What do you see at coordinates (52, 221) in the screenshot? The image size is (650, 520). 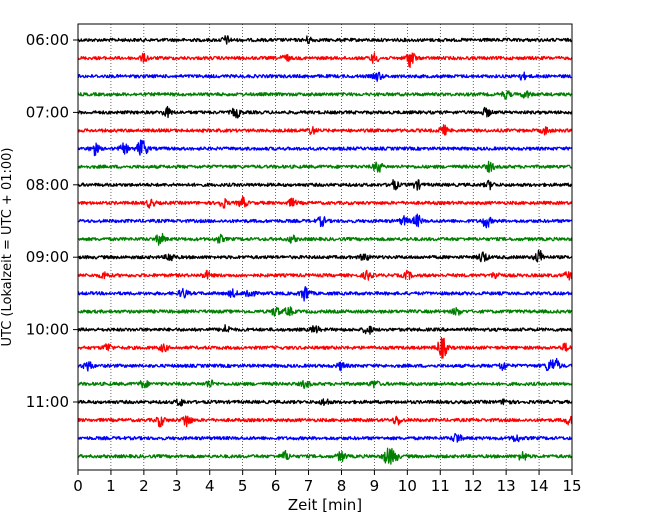 I see `y-axis-ticks: 06:00 07:00 08:00 09:00 10:00 11:00` at bounding box center [52, 221].